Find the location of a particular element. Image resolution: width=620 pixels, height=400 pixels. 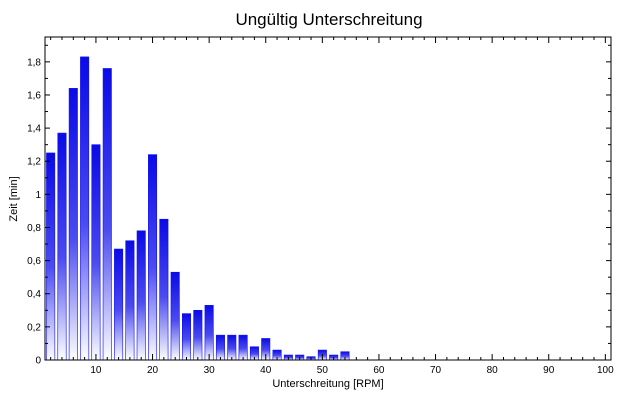

y-tick-label: 1,8 is located at coordinates (34, 62).